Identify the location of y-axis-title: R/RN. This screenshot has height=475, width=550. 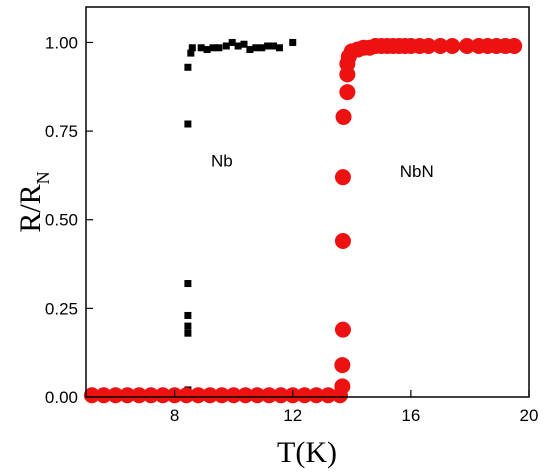
(33, 201).